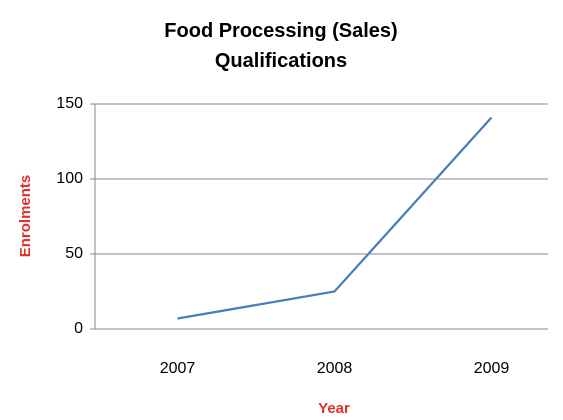 The image size is (563, 420). Describe the element at coordinates (74, 253) in the screenshot. I see `y-tick-label: 50` at that location.